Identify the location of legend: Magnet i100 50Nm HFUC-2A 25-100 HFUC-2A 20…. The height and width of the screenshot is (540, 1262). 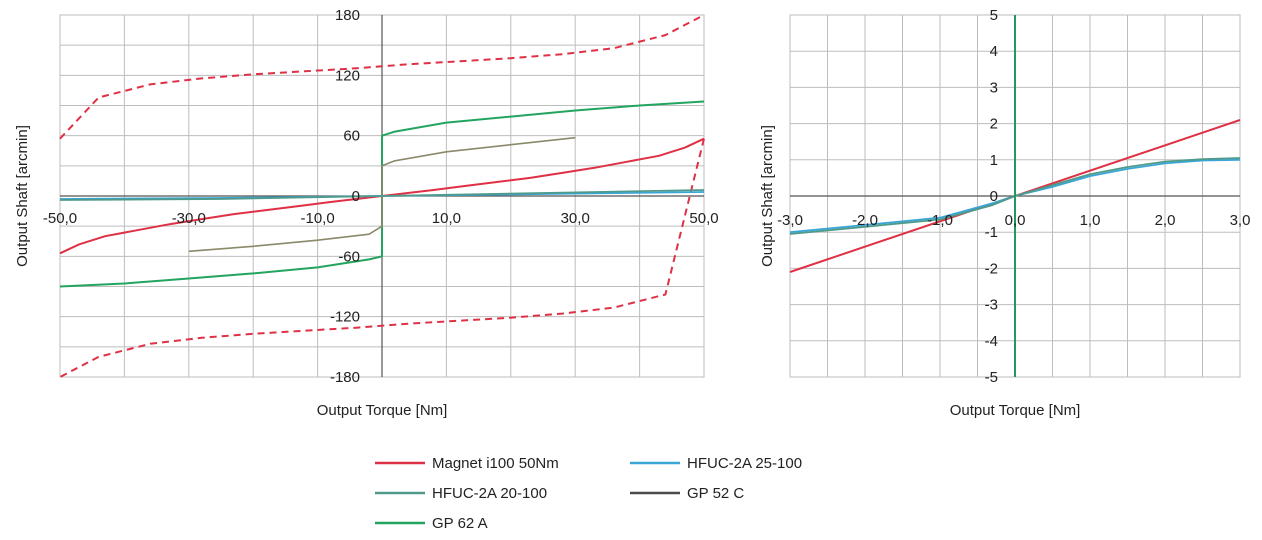
(588, 493).